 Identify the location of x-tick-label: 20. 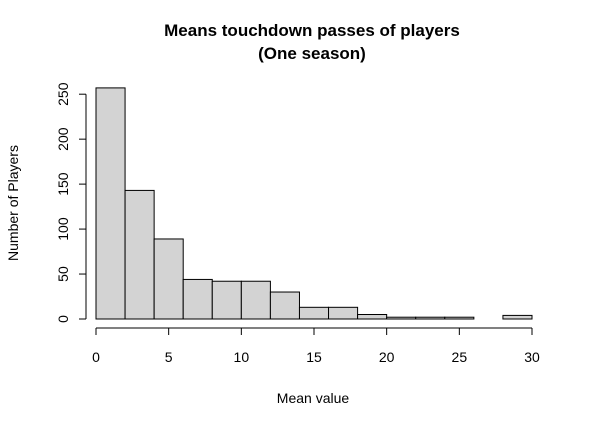
(387, 357).